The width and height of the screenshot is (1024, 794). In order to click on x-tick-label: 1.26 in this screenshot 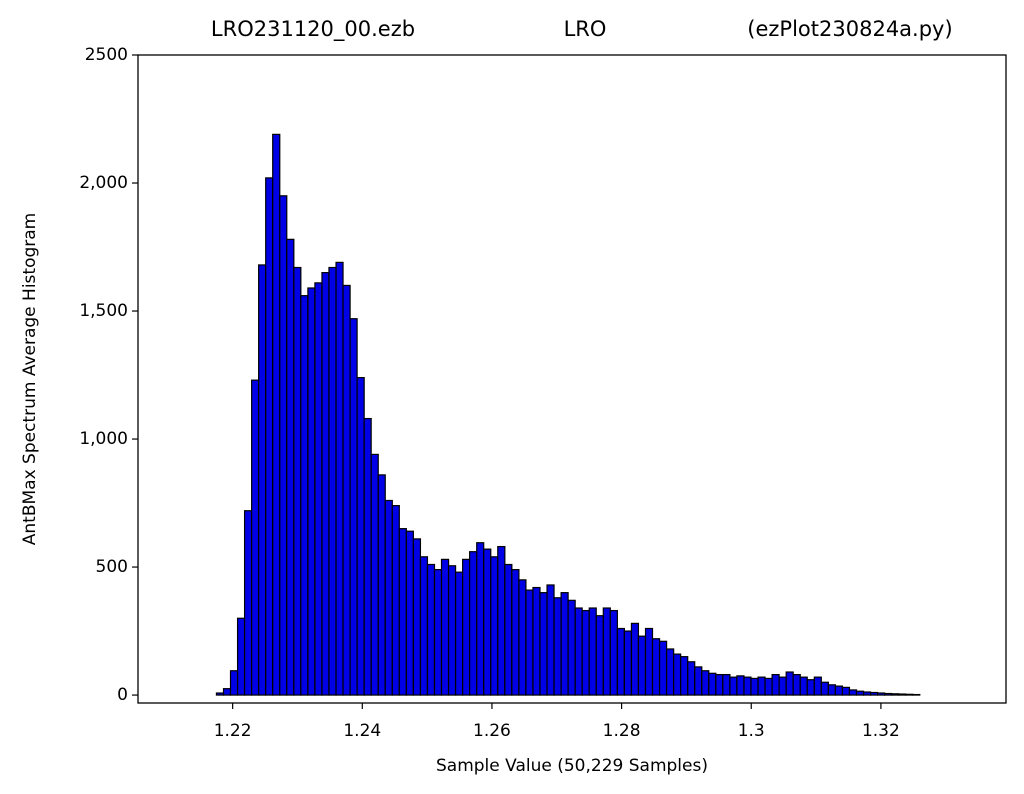, I will do `click(492, 731)`.